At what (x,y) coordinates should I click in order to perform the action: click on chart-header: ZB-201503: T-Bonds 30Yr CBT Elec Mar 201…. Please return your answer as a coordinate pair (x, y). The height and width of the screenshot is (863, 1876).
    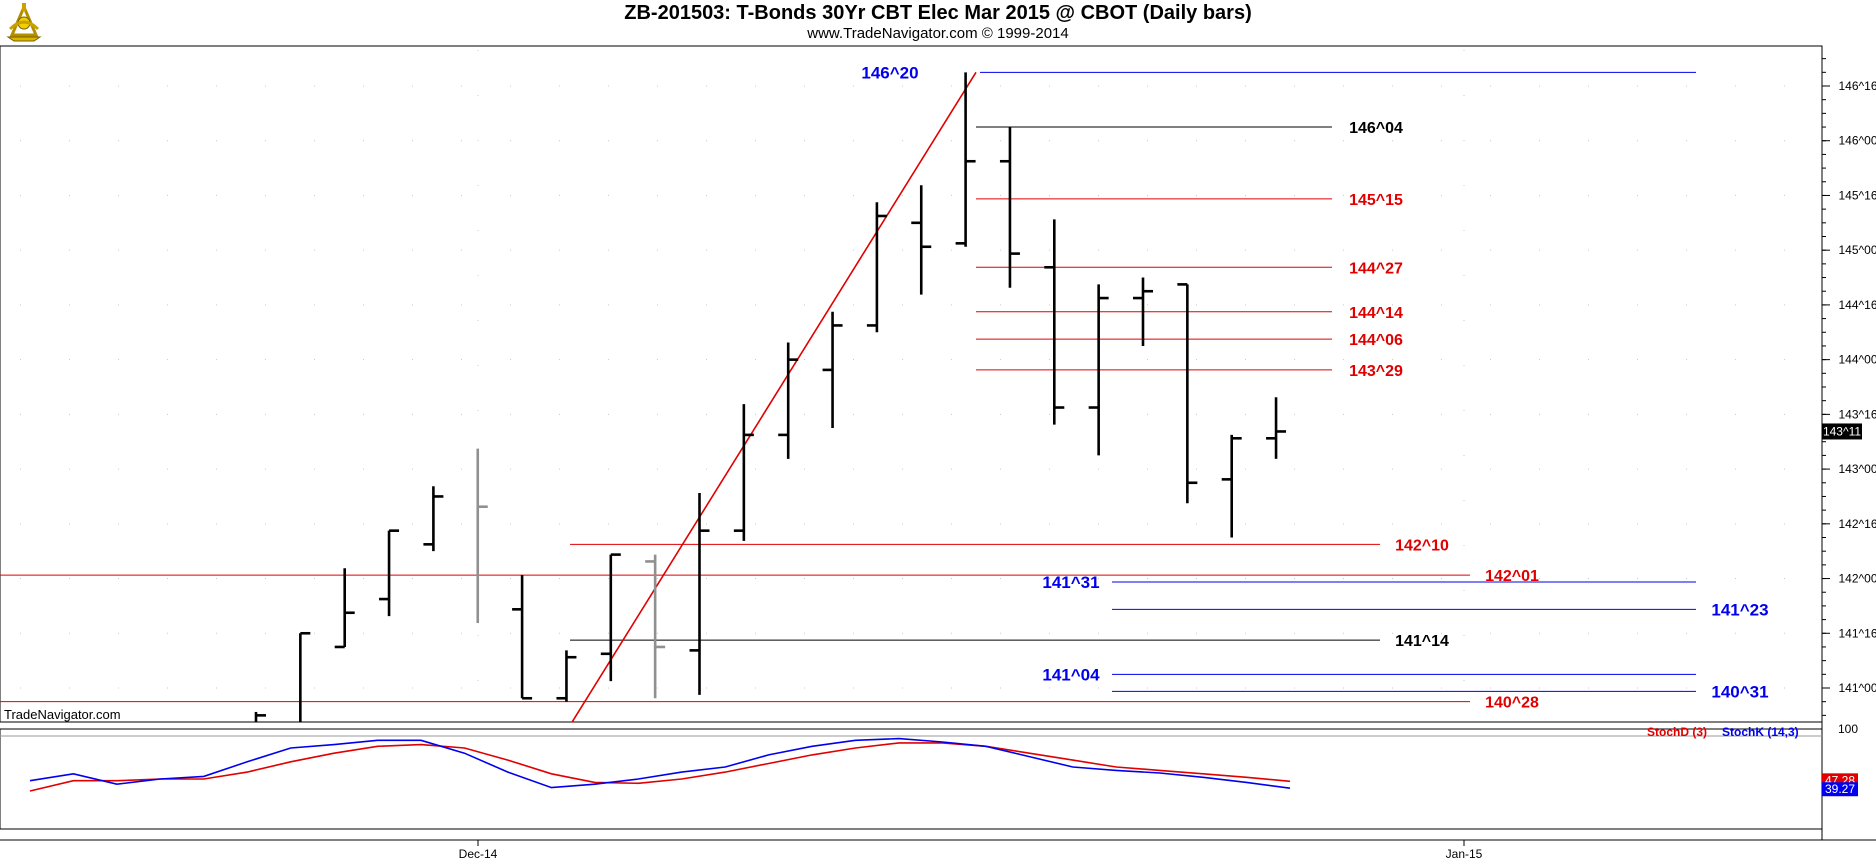
    Looking at the image, I should click on (938, 23).